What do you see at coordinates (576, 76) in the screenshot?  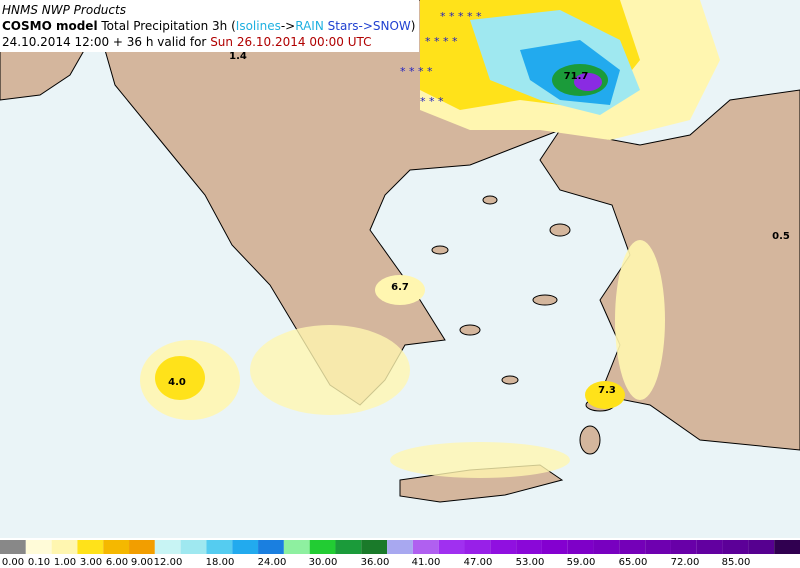 I see `max-label: 71.7` at bounding box center [576, 76].